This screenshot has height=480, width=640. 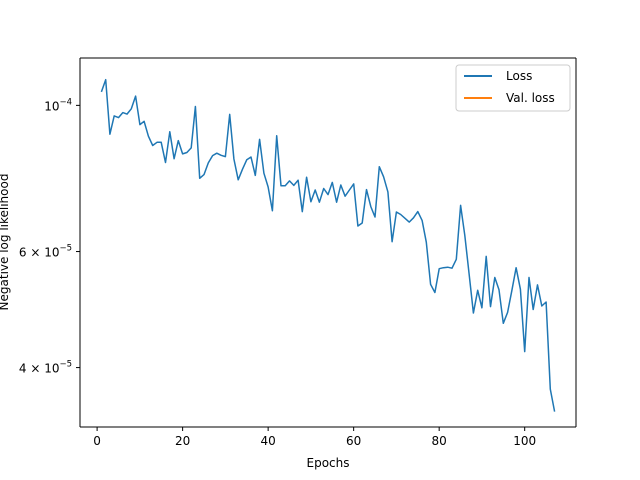 I want to click on y-tick-label: 4 × 10⁻⁵, so click(x=45, y=368).